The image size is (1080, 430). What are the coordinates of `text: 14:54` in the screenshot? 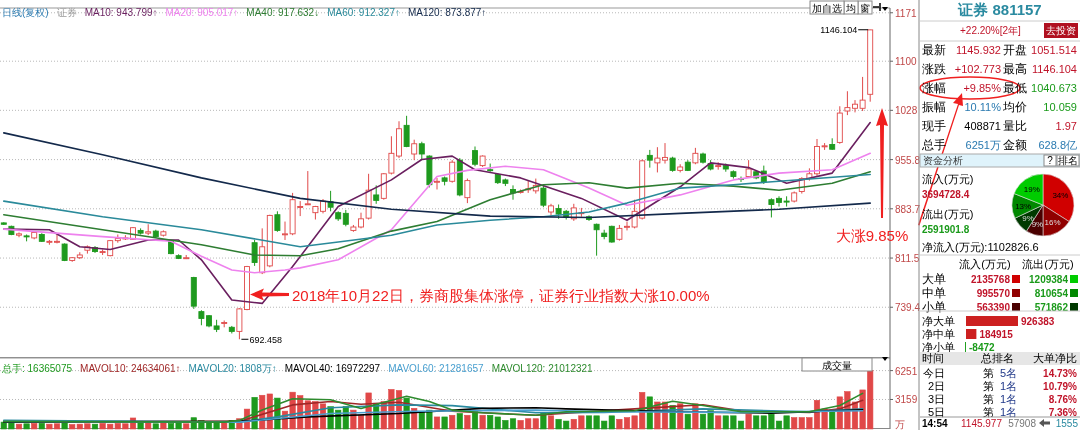 It's located at (935, 423).